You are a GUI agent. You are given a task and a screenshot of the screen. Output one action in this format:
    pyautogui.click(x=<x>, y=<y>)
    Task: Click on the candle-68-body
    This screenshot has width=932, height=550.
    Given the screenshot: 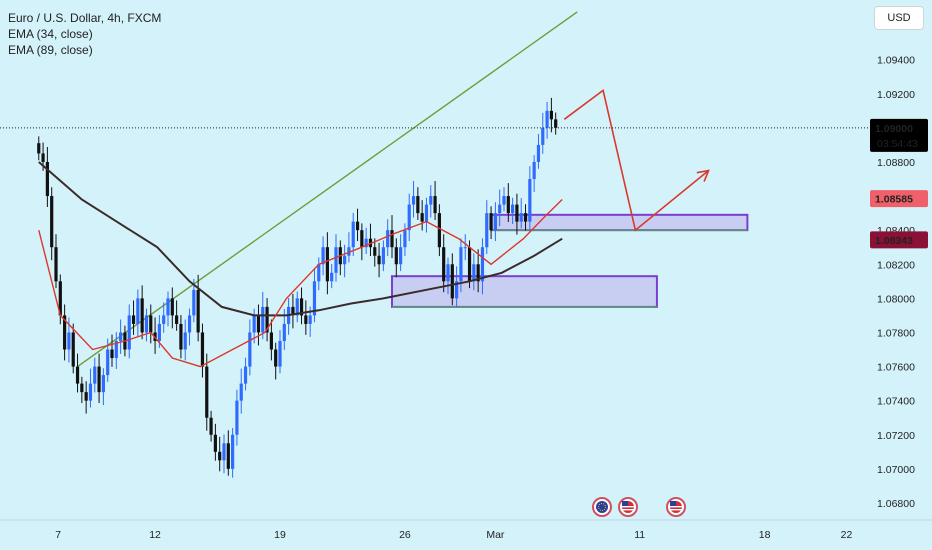 What is the action you would take?
    pyautogui.click(x=332, y=277)
    